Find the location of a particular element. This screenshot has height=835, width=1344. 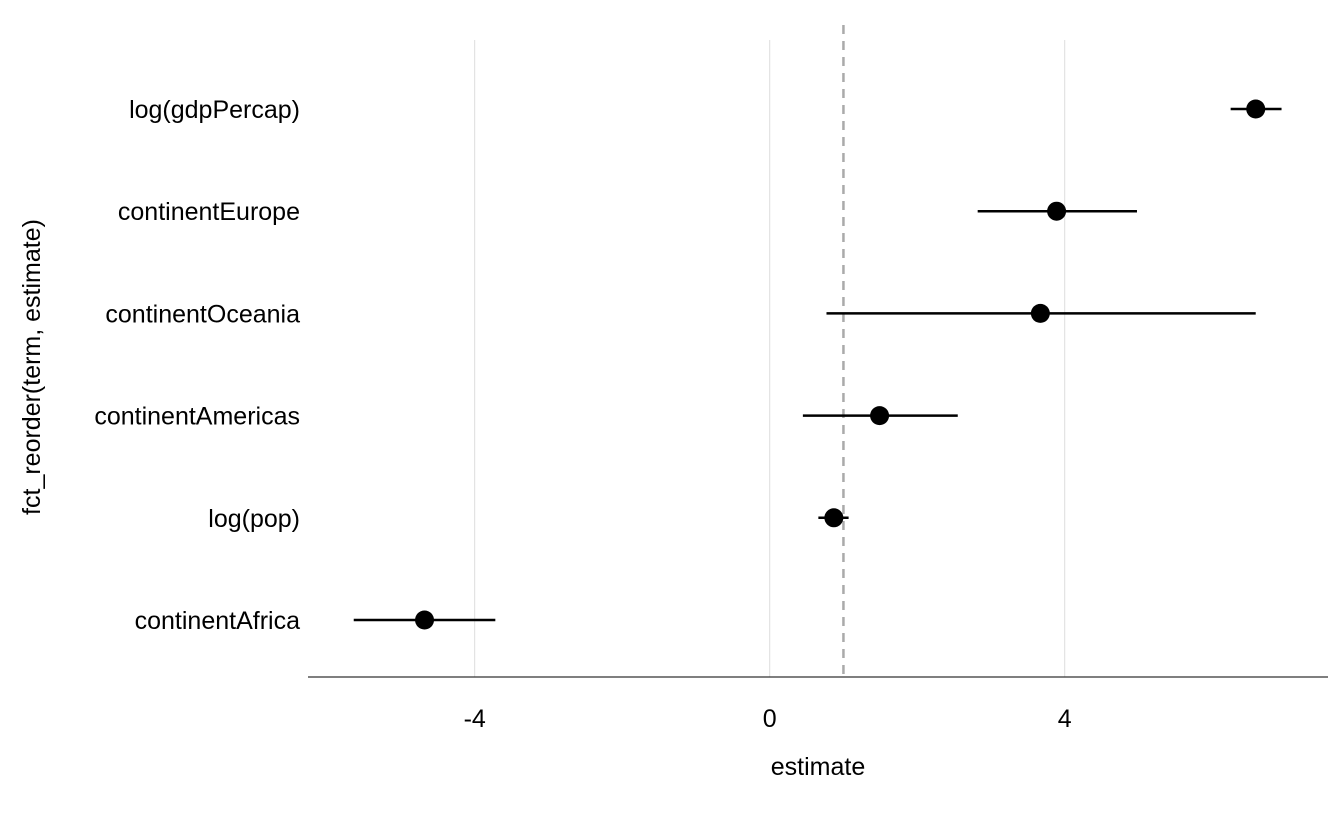

y-axis-title: fct_reorder(term, estimate) is located at coordinates (32, 367).